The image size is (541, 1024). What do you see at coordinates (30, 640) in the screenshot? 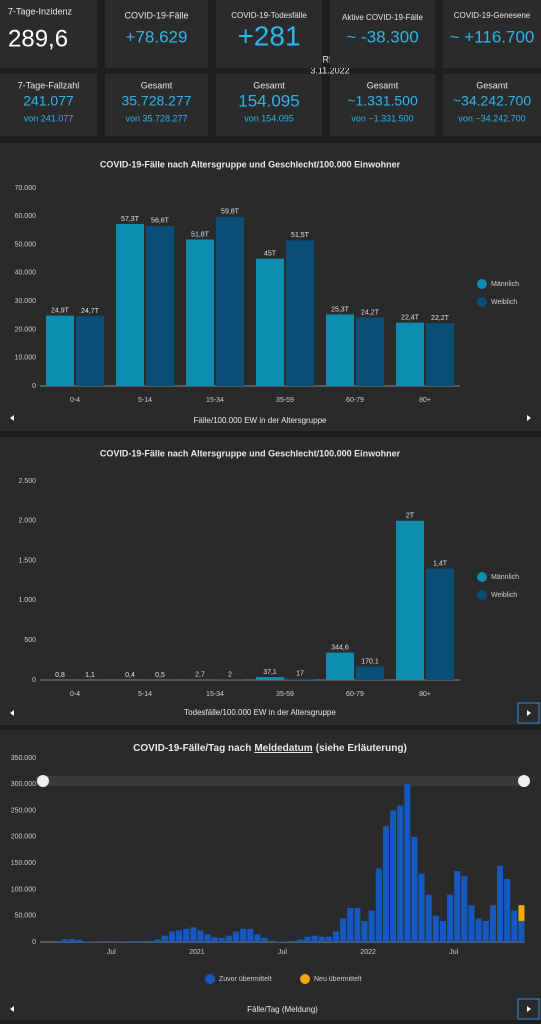
I see `y-tick-label: 500` at bounding box center [30, 640].